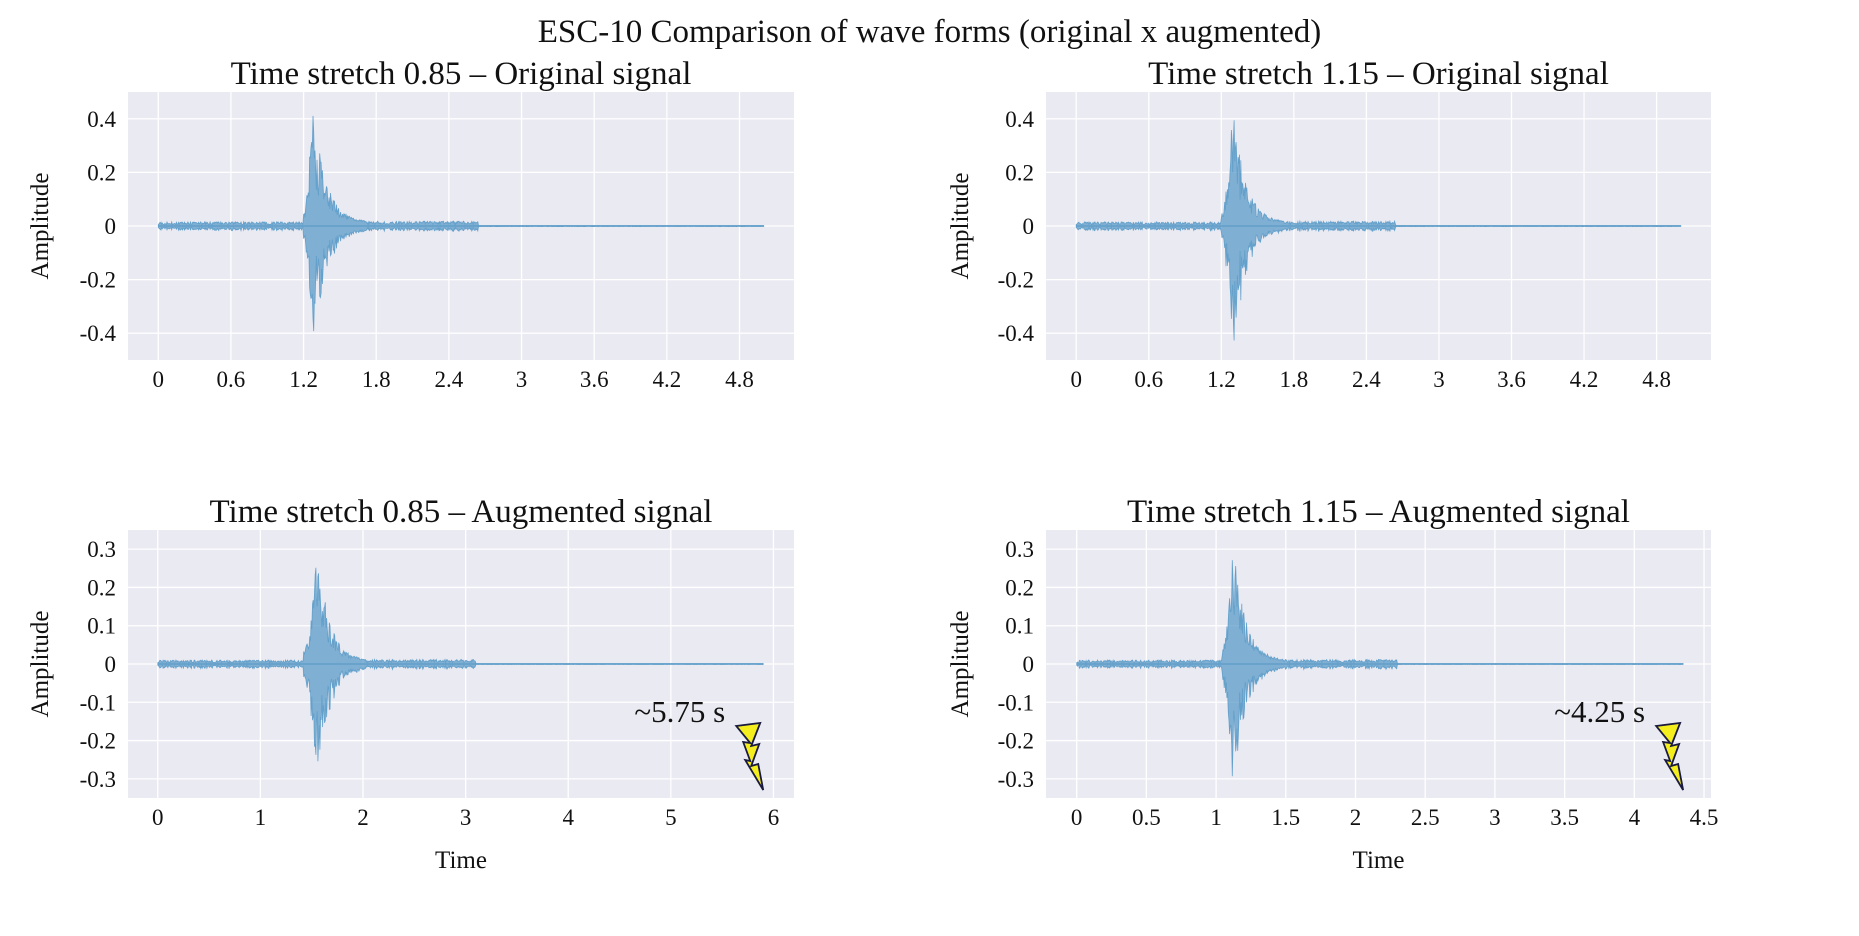 The image size is (1859, 936). I want to click on panel-title: Time stretch 1.15 – Augmented signal, so click(1378, 512).